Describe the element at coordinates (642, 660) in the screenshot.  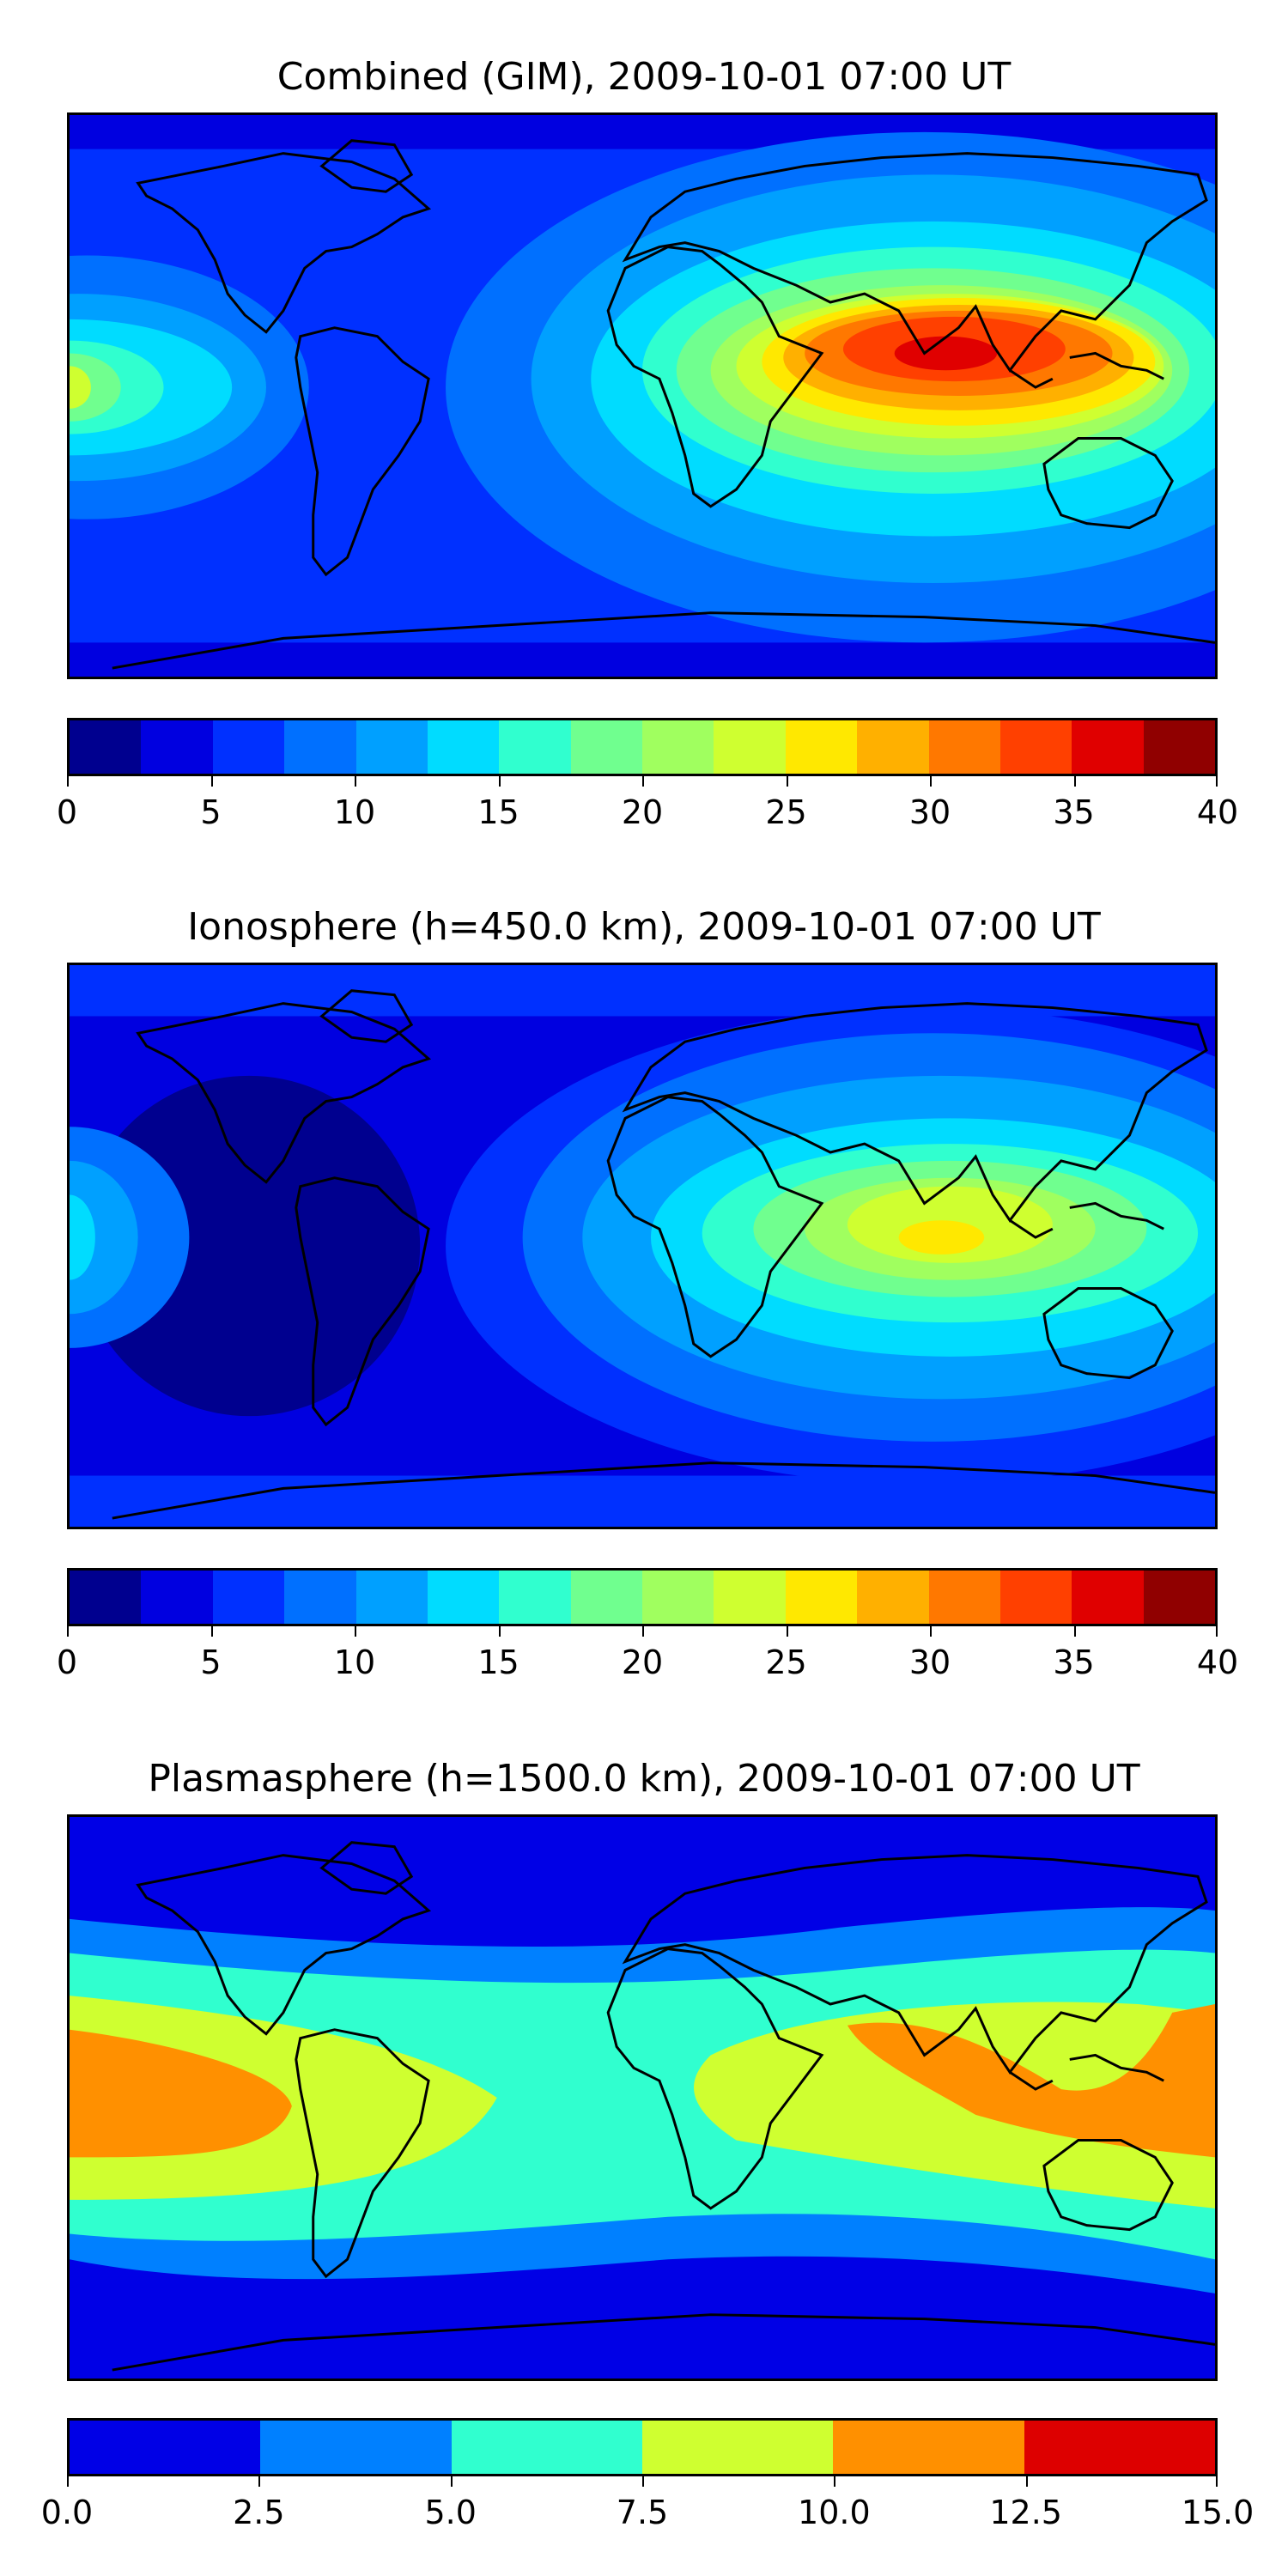
I see `polar-band-south` at that location.